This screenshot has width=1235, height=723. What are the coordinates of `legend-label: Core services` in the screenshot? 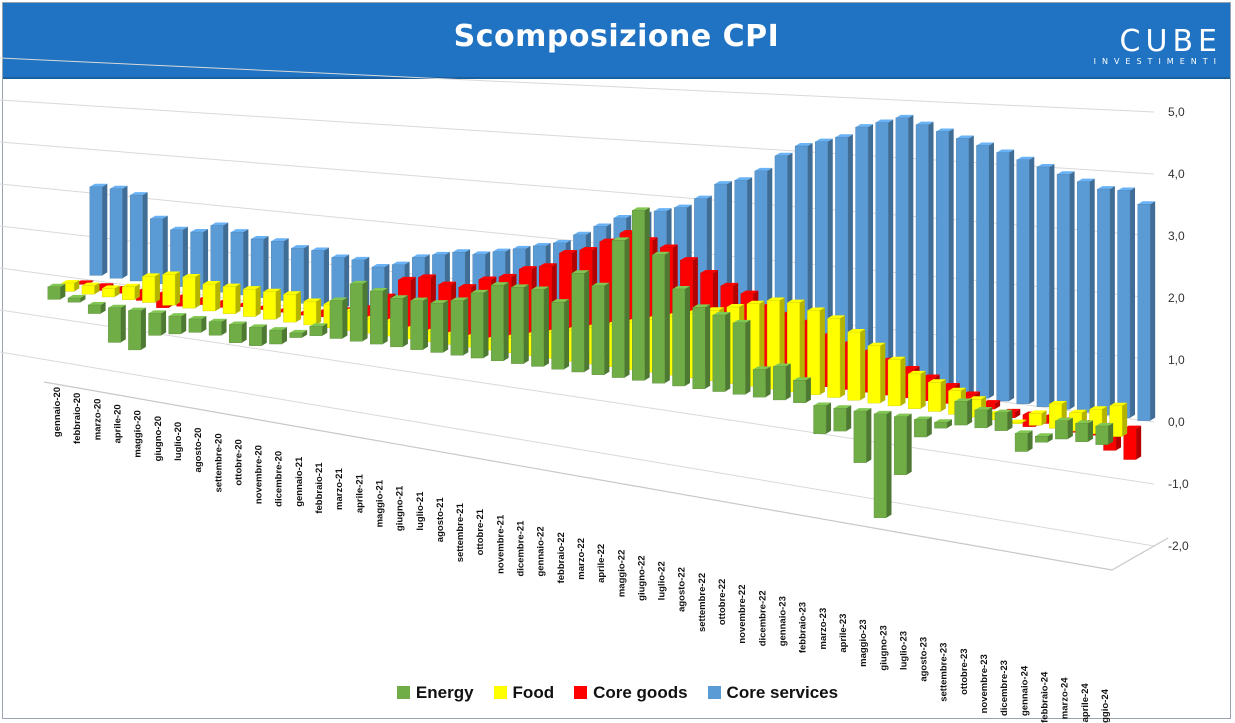 It's located at (782, 692).